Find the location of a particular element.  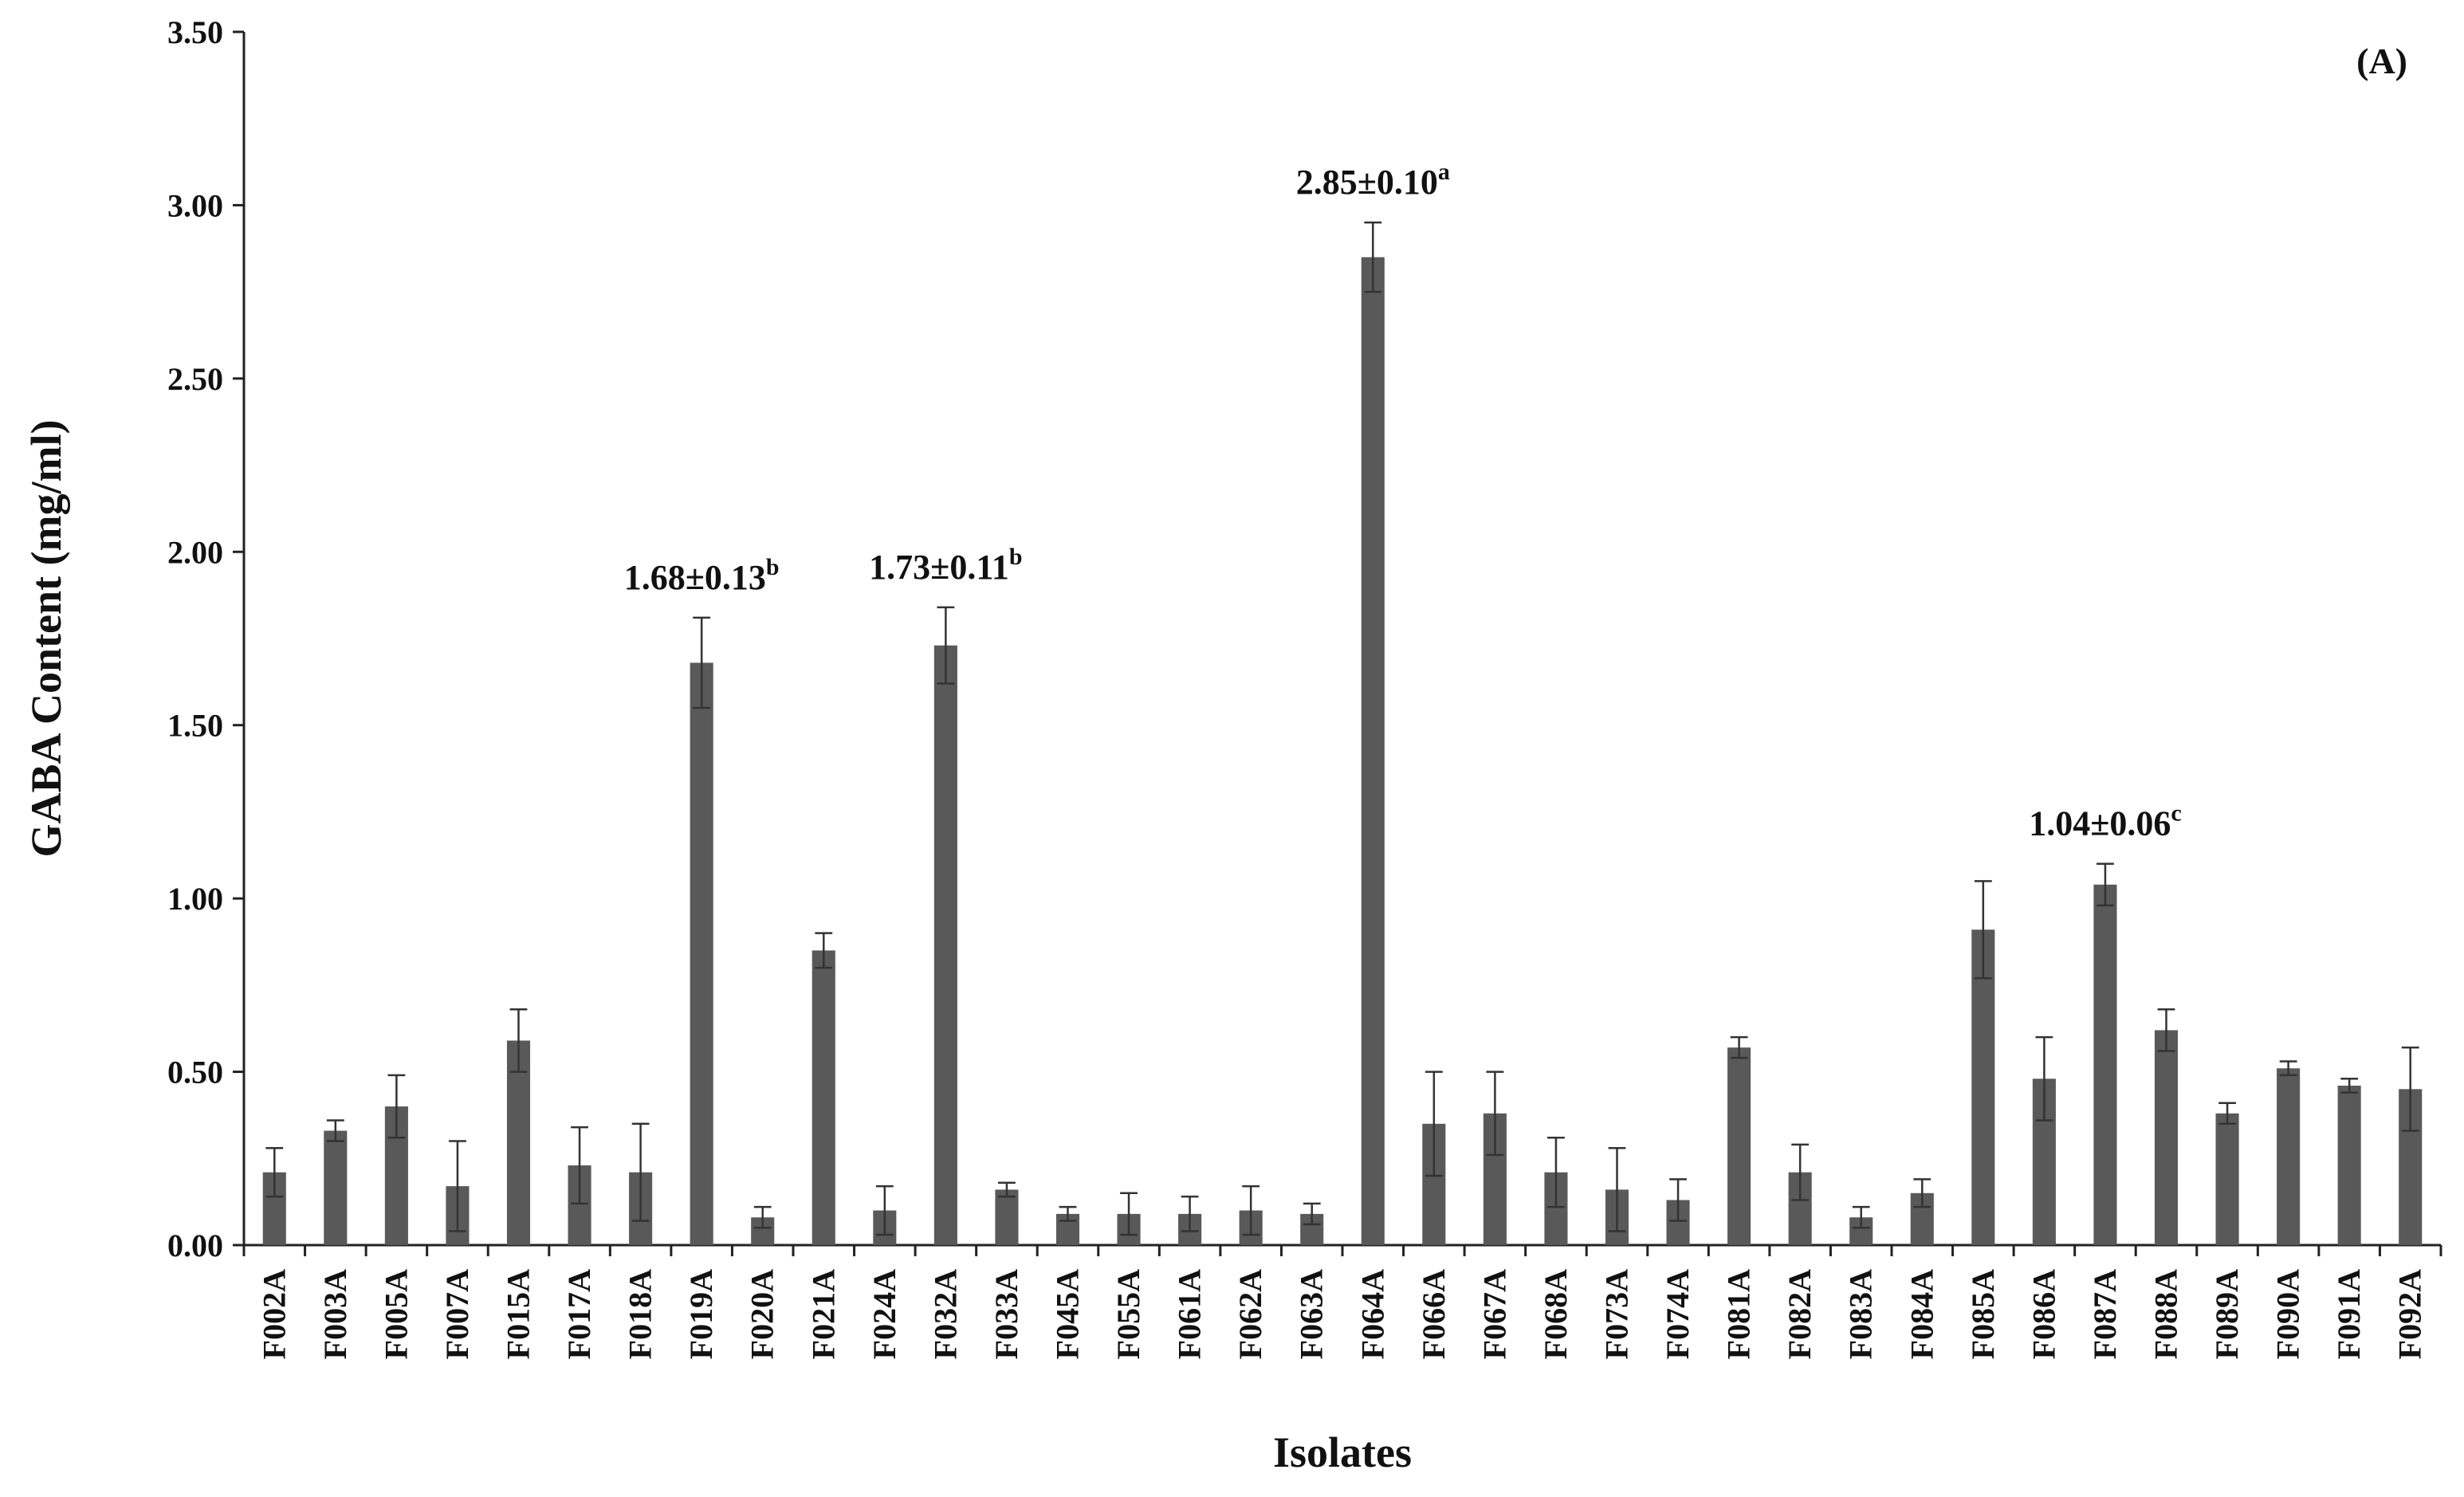

x-tick-label: F017A is located at coordinates (579, 1314).